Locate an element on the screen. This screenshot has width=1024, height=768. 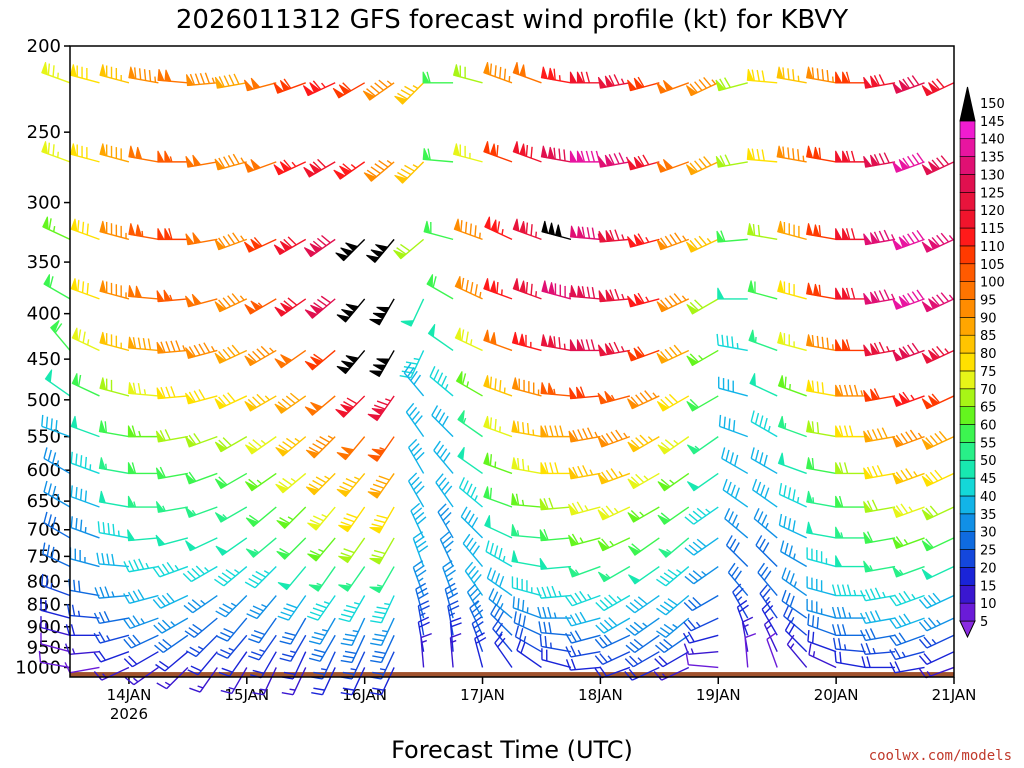
x-tick-label: 20JAN is located at coordinates (836, 695).